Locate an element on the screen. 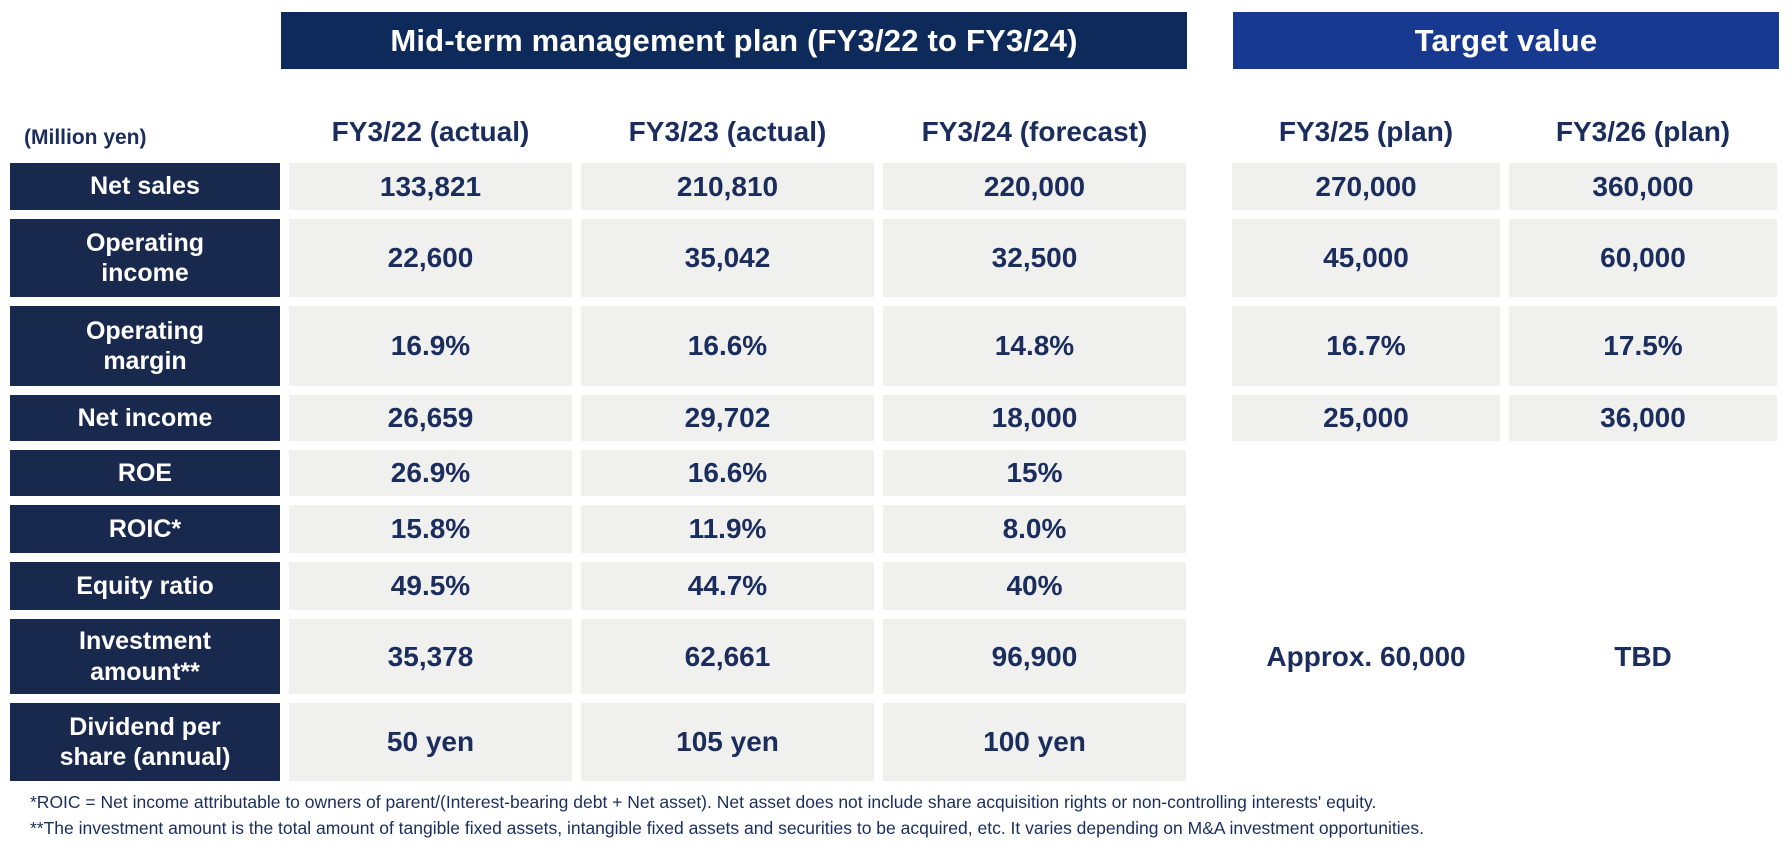 This screenshot has height=858, width=1792. dividend-fy23: 105 yen is located at coordinates (727, 742).